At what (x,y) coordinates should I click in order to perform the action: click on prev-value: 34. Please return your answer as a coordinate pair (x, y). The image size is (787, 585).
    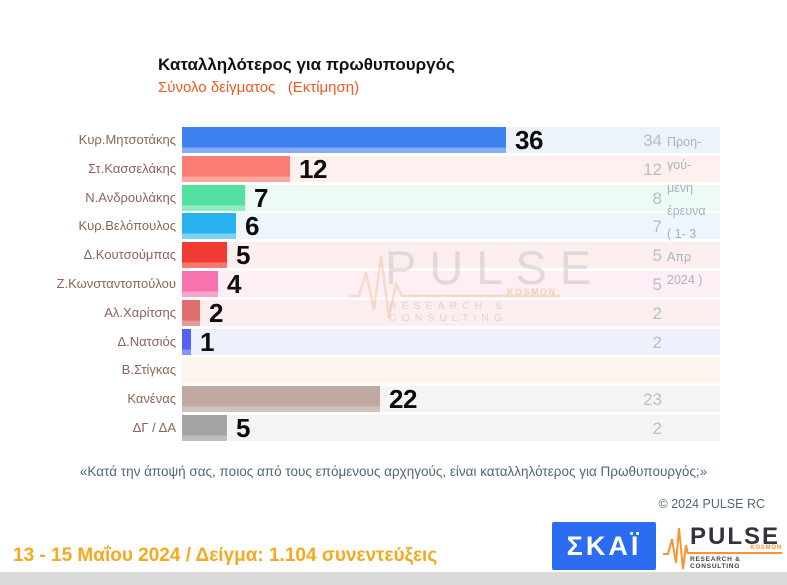
    Looking at the image, I should click on (652, 140).